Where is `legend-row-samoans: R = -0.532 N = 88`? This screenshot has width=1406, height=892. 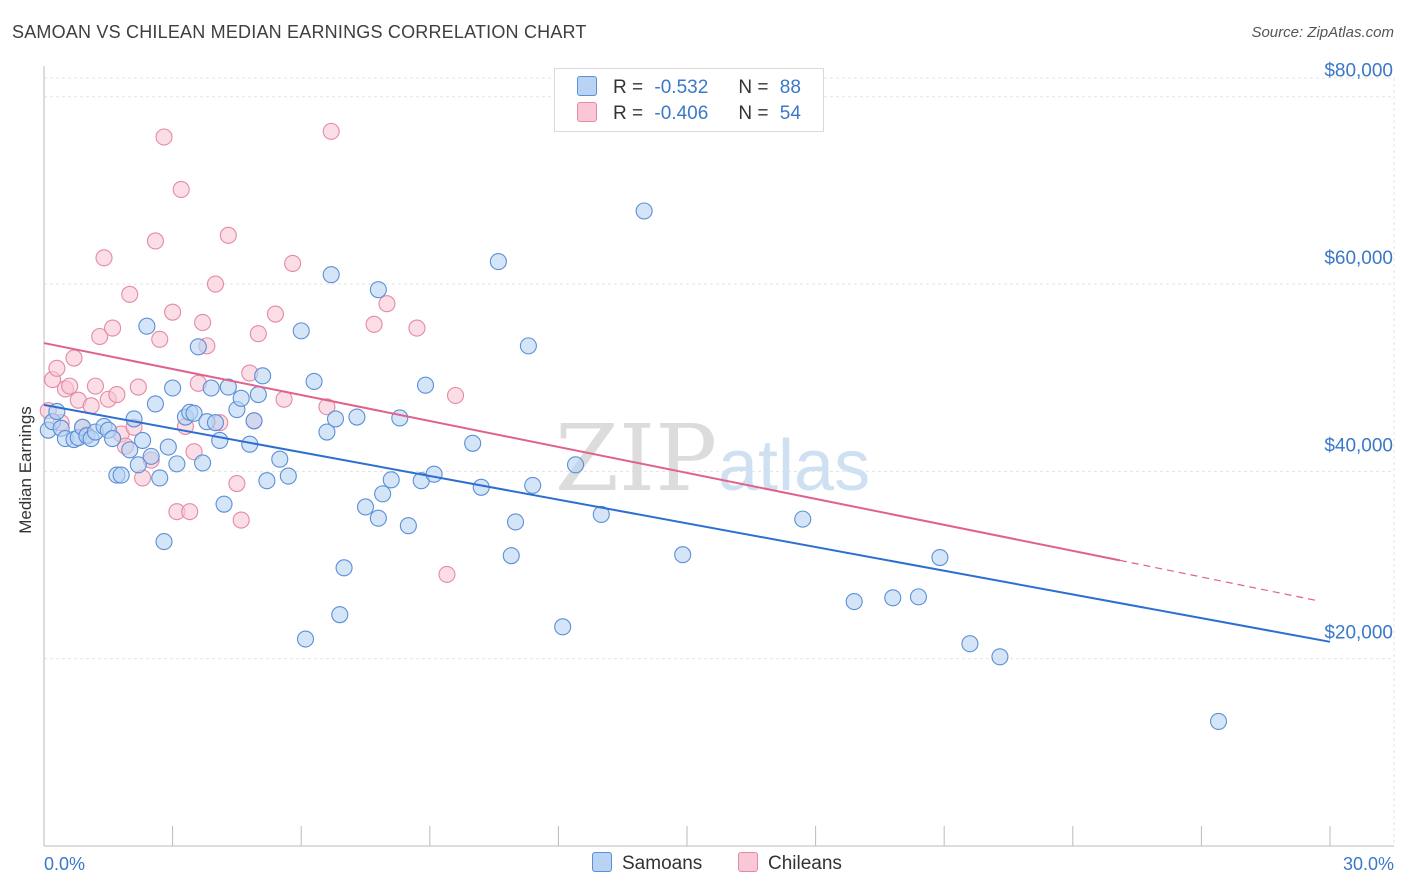 legend-row-samoans: R = -0.532 N = 88 is located at coordinates (689, 88).